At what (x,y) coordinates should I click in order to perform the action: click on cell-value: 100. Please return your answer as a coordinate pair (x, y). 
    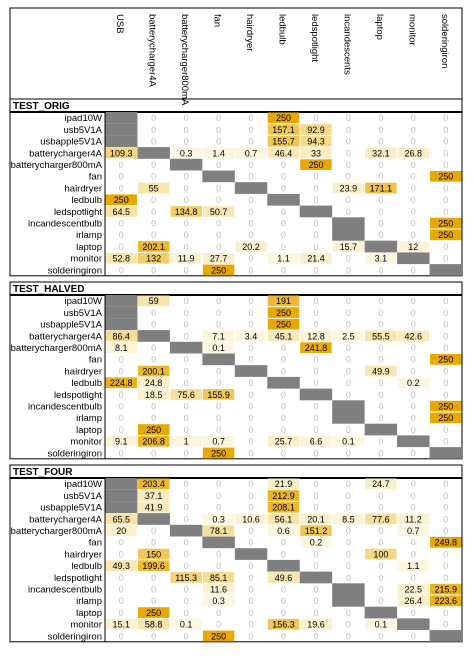
    Looking at the image, I should click on (380, 554).